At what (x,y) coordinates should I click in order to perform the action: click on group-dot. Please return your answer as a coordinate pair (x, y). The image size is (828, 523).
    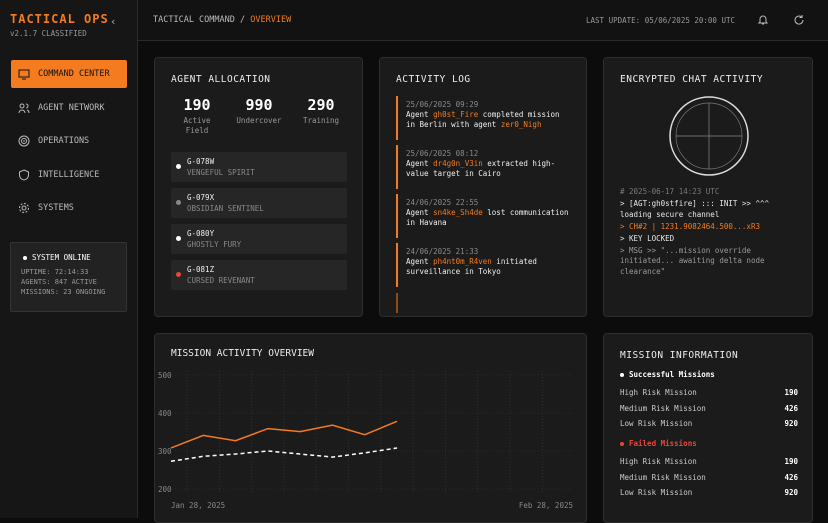
    Looking at the image, I should click on (622, 375).